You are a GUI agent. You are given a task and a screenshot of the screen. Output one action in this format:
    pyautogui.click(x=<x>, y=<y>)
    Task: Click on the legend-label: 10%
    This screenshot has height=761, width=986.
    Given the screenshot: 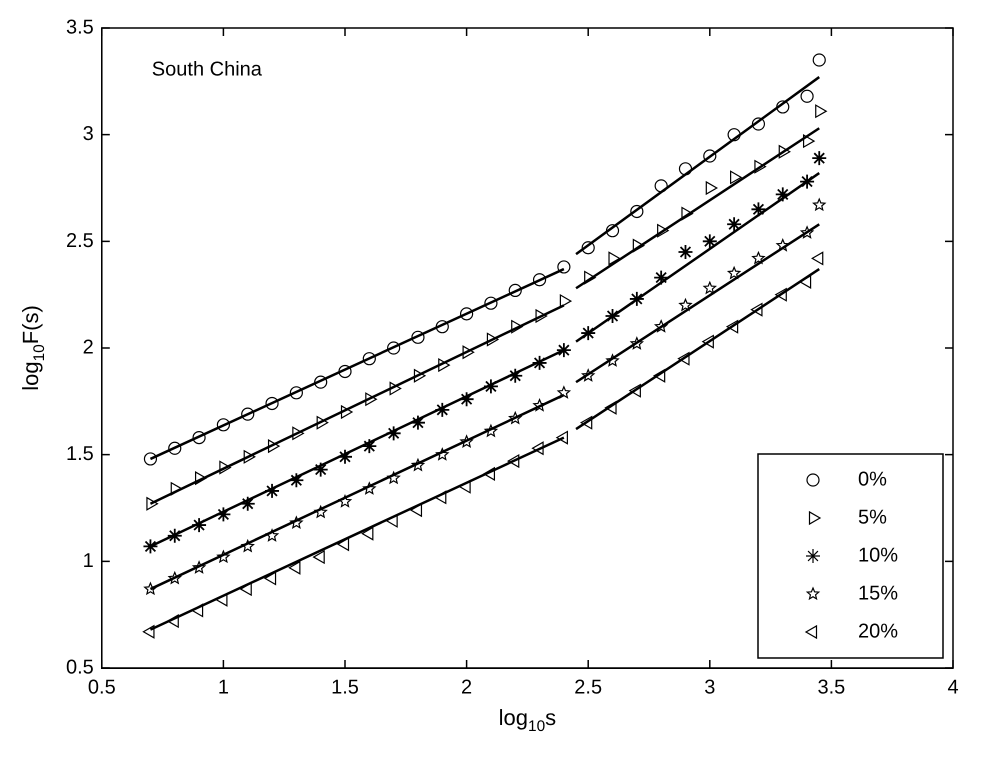 What is the action you would take?
    pyautogui.click(x=878, y=555)
    